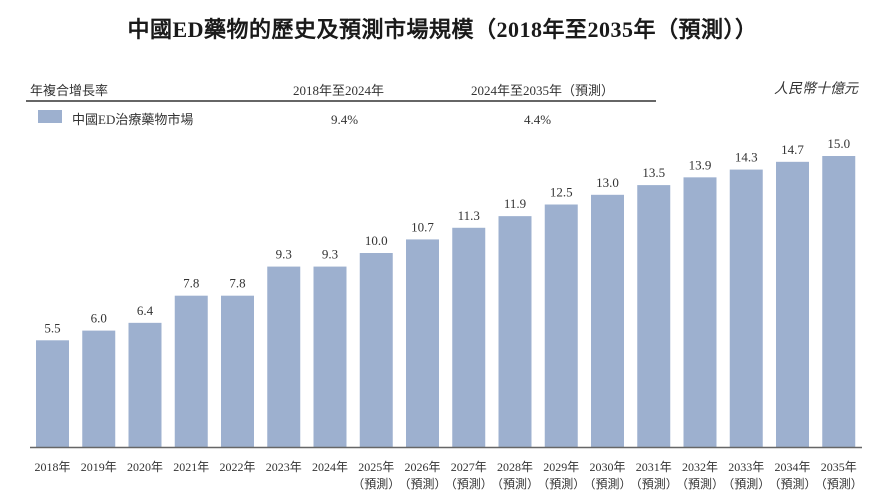 The image size is (885, 500). I want to click on x-tick-label: 2034年, so click(792, 467).